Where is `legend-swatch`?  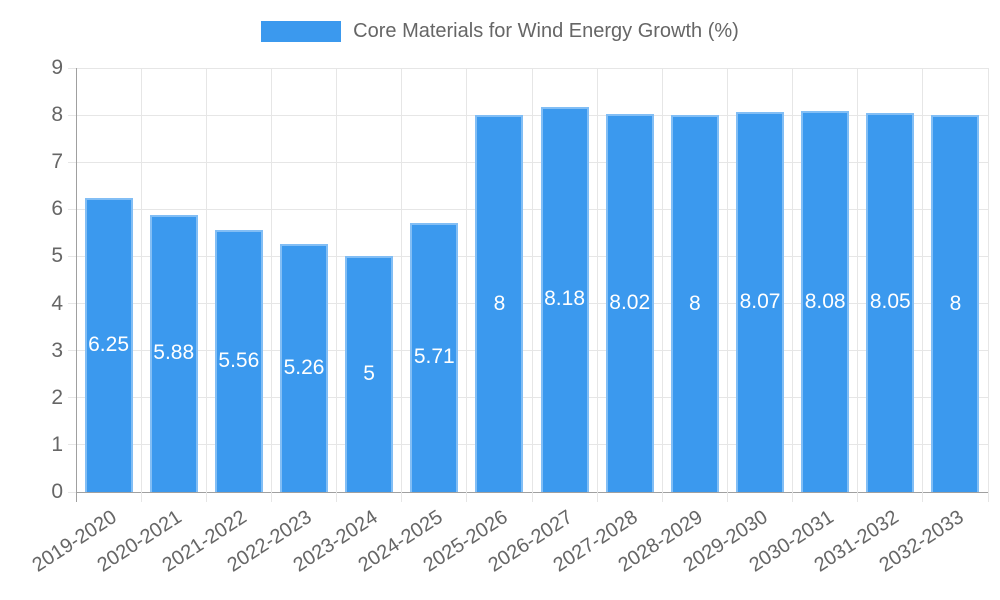
legend-swatch is located at coordinates (301, 31).